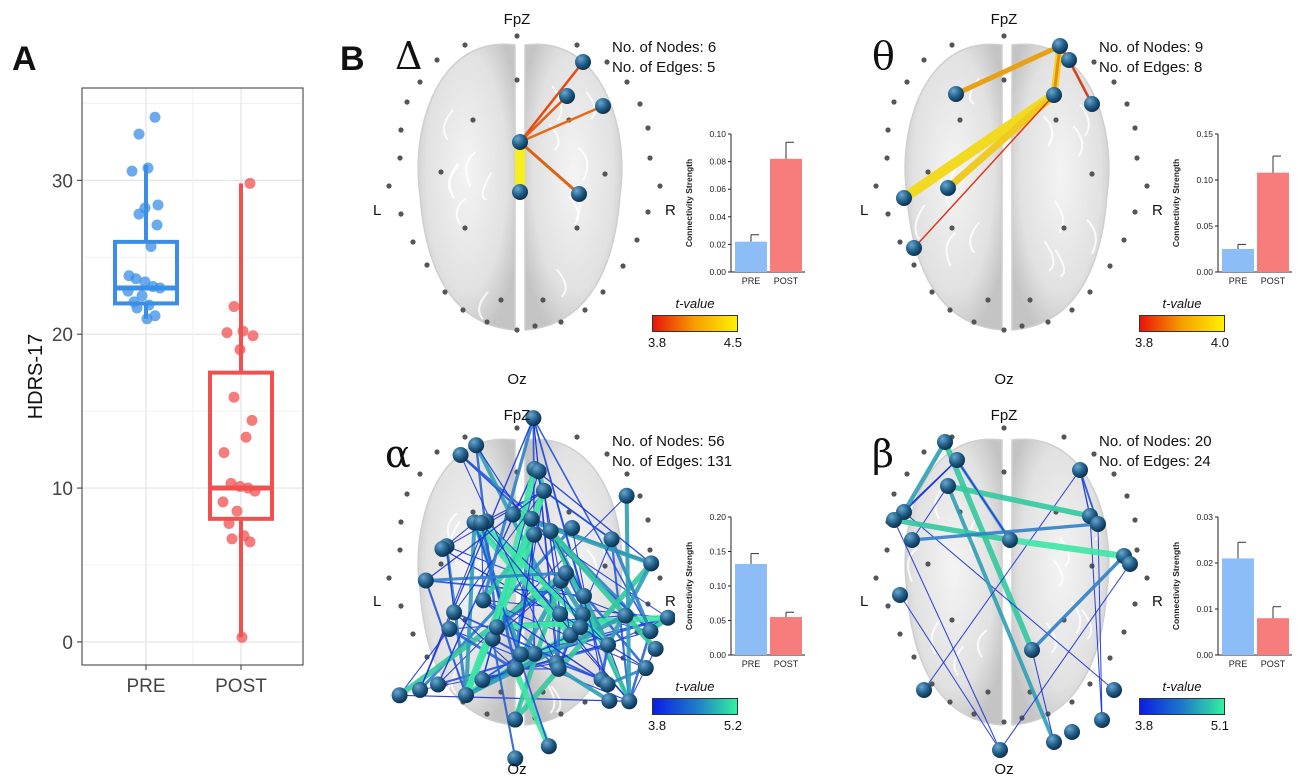 The height and width of the screenshot is (780, 1304). What do you see at coordinates (695, 303) in the screenshot?
I see `colorbar-title: t-value` at bounding box center [695, 303].